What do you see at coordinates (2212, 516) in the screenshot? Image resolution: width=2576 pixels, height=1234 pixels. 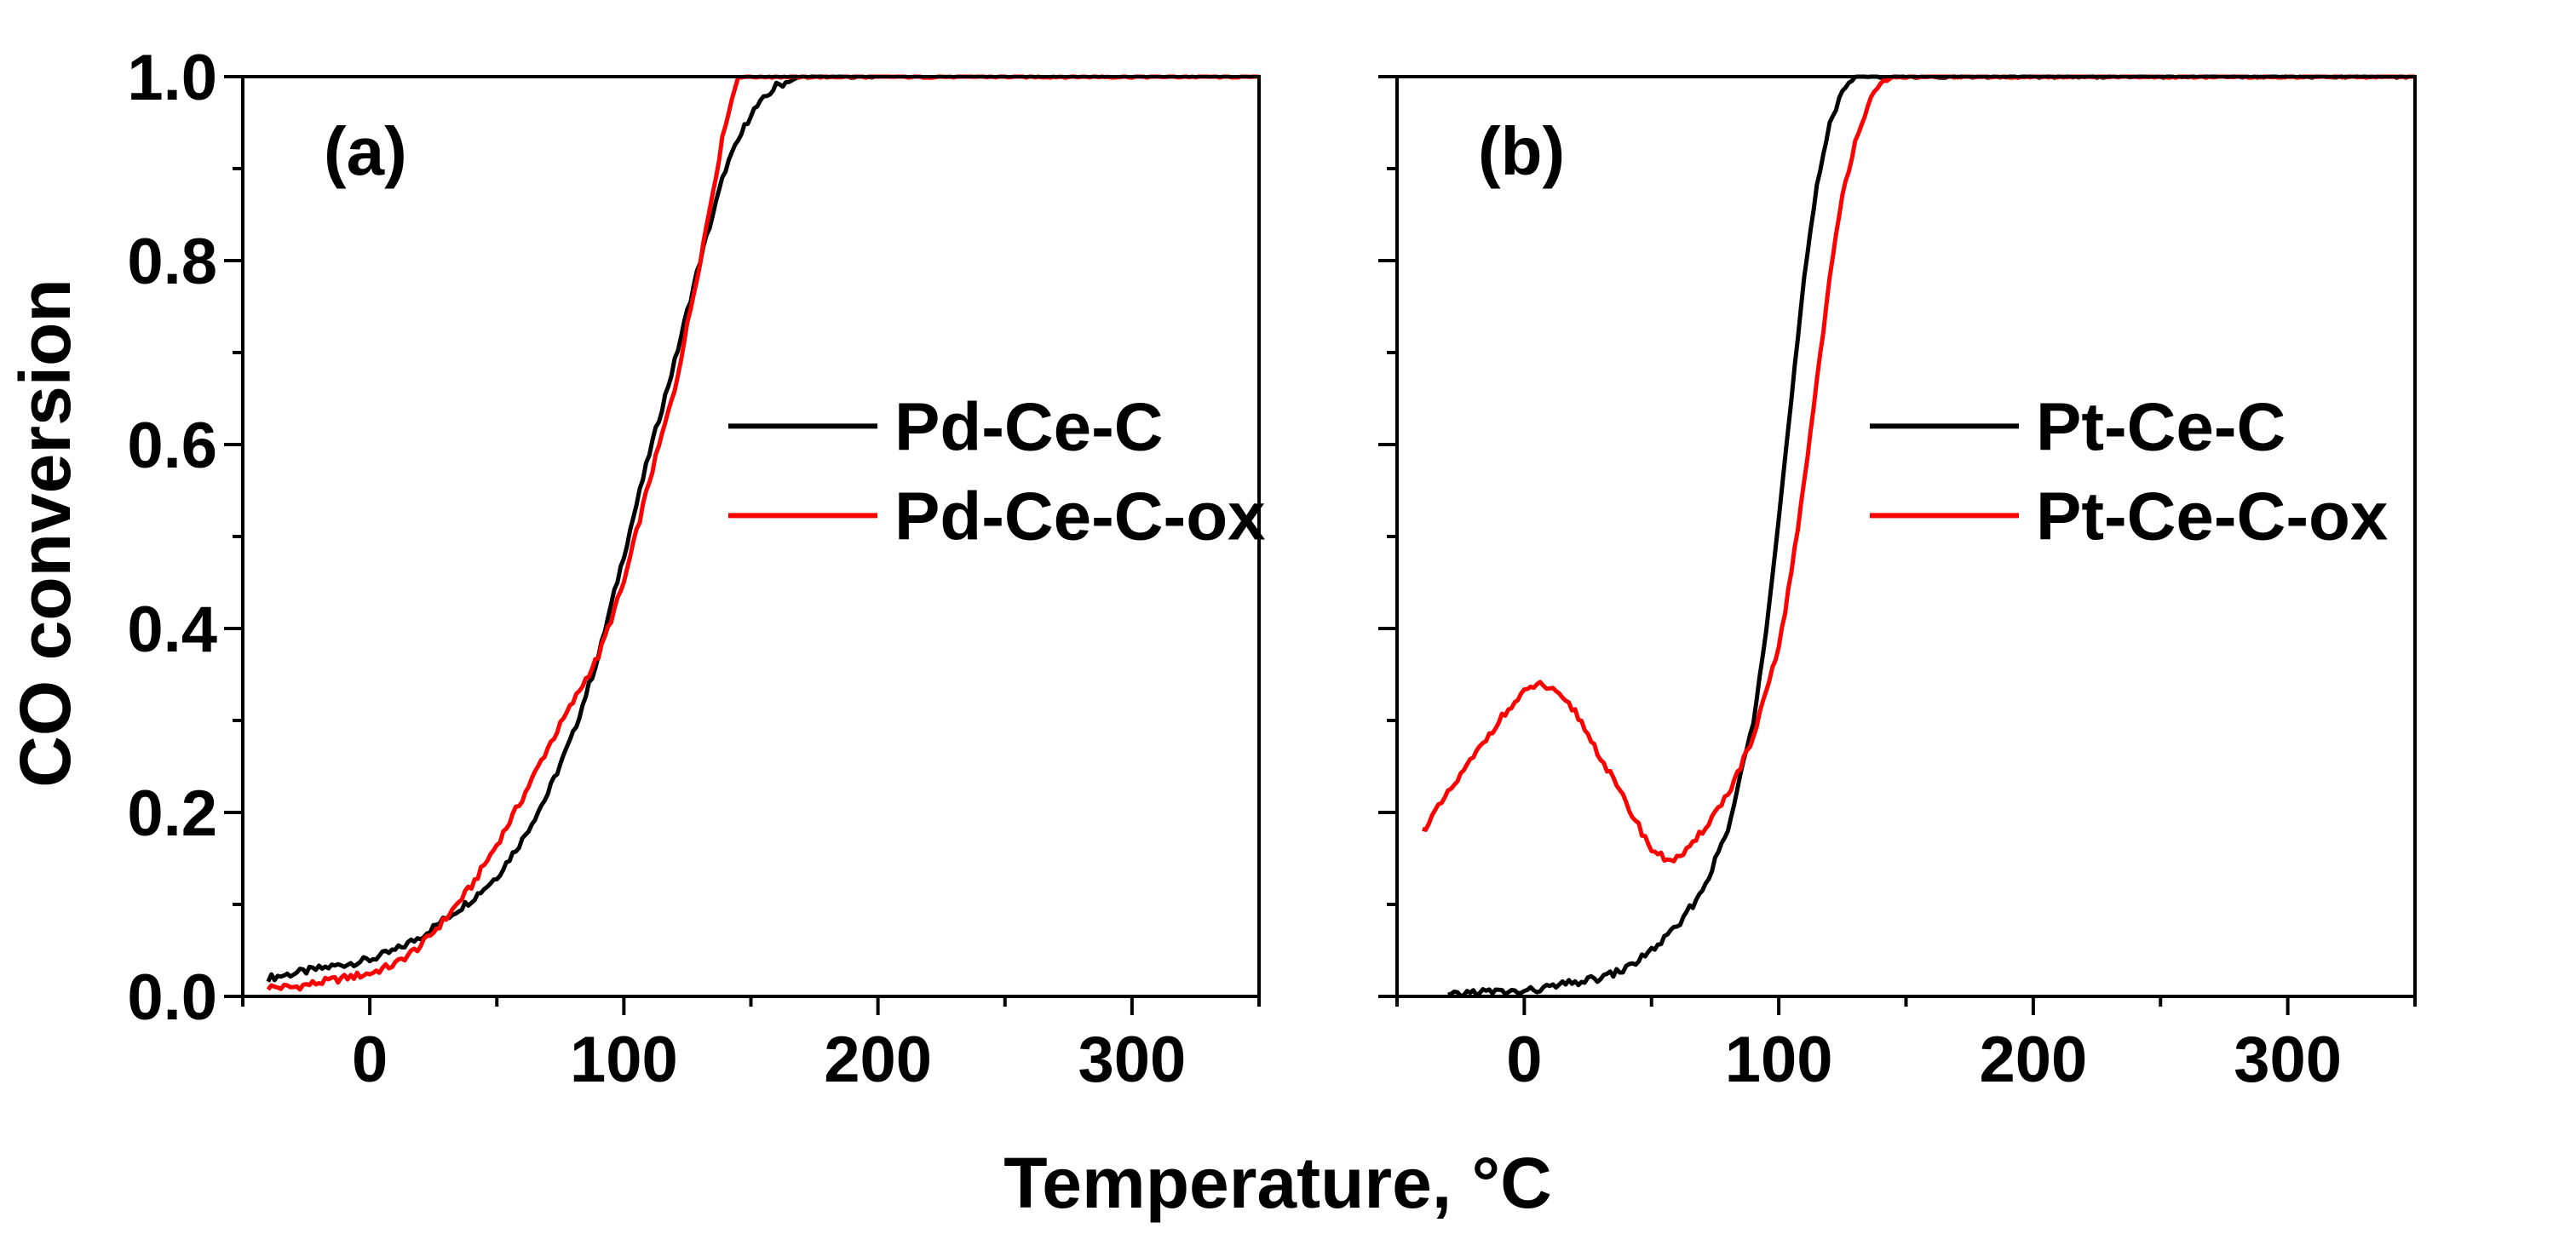 I see `legend-label-pt-ce-c-ox: Pt-Ce-C-ox` at bounding box center [2212, 516].